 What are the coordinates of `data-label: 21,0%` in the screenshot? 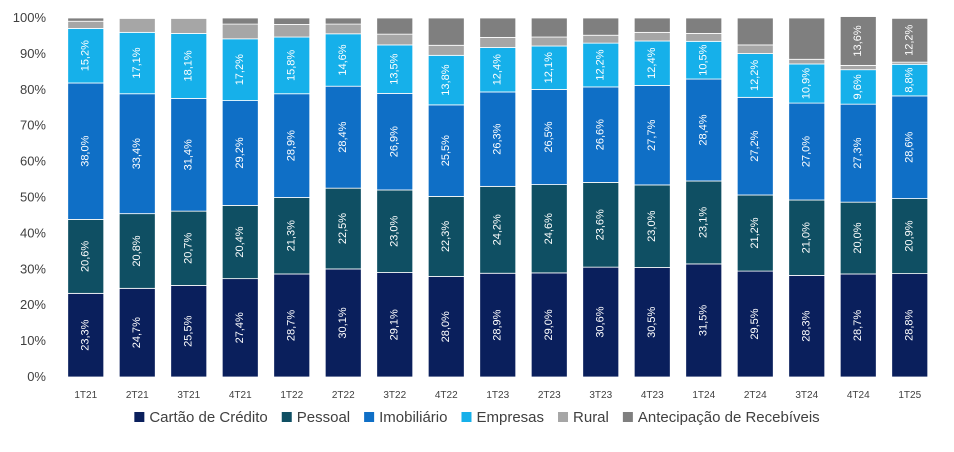 It's located at (807, 237).